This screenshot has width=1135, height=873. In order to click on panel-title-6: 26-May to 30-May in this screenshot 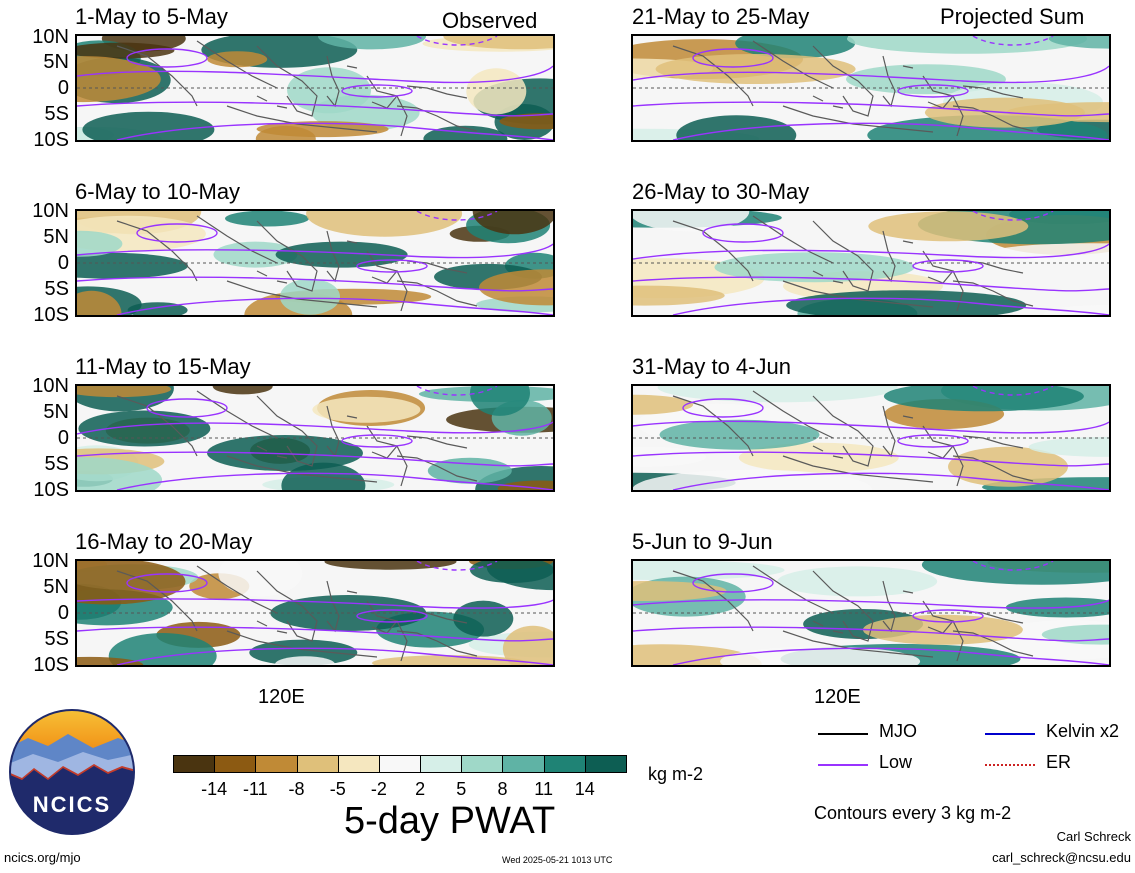, I will do `click(721, 191)`.